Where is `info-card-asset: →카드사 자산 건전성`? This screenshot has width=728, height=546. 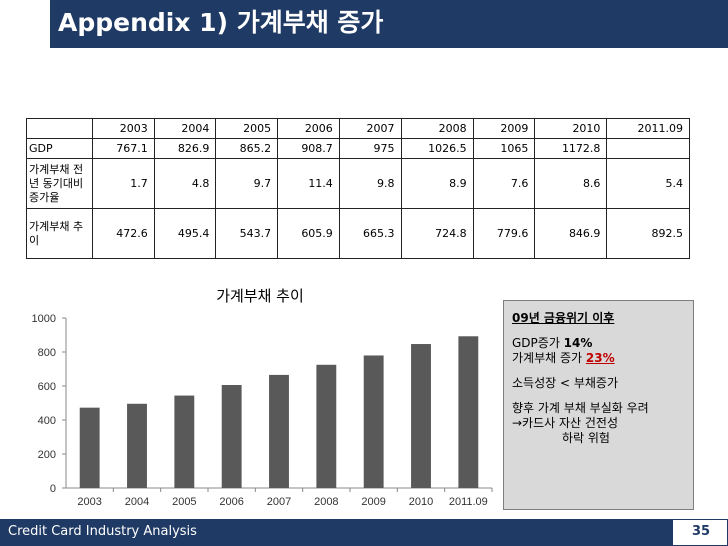 info-card-asset: →카드사 자산 건전성 is located at coordinates (565, 423).